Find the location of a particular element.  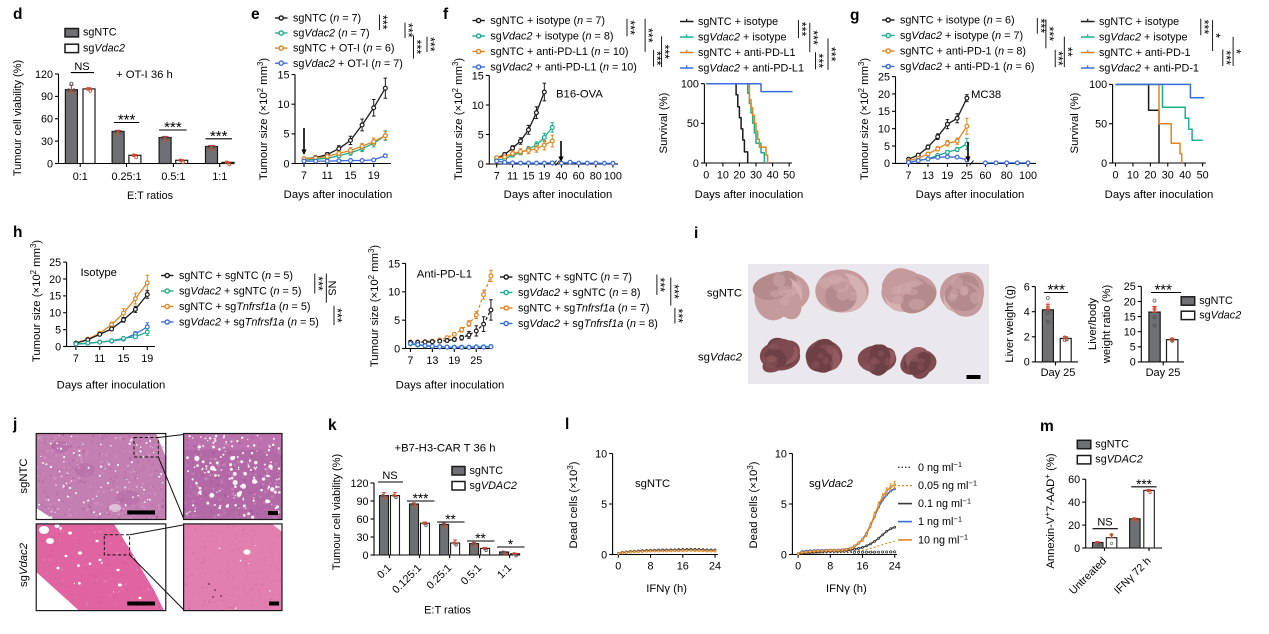

svg-text: Anti-PD-L1 is located at coordinates (444, 275).